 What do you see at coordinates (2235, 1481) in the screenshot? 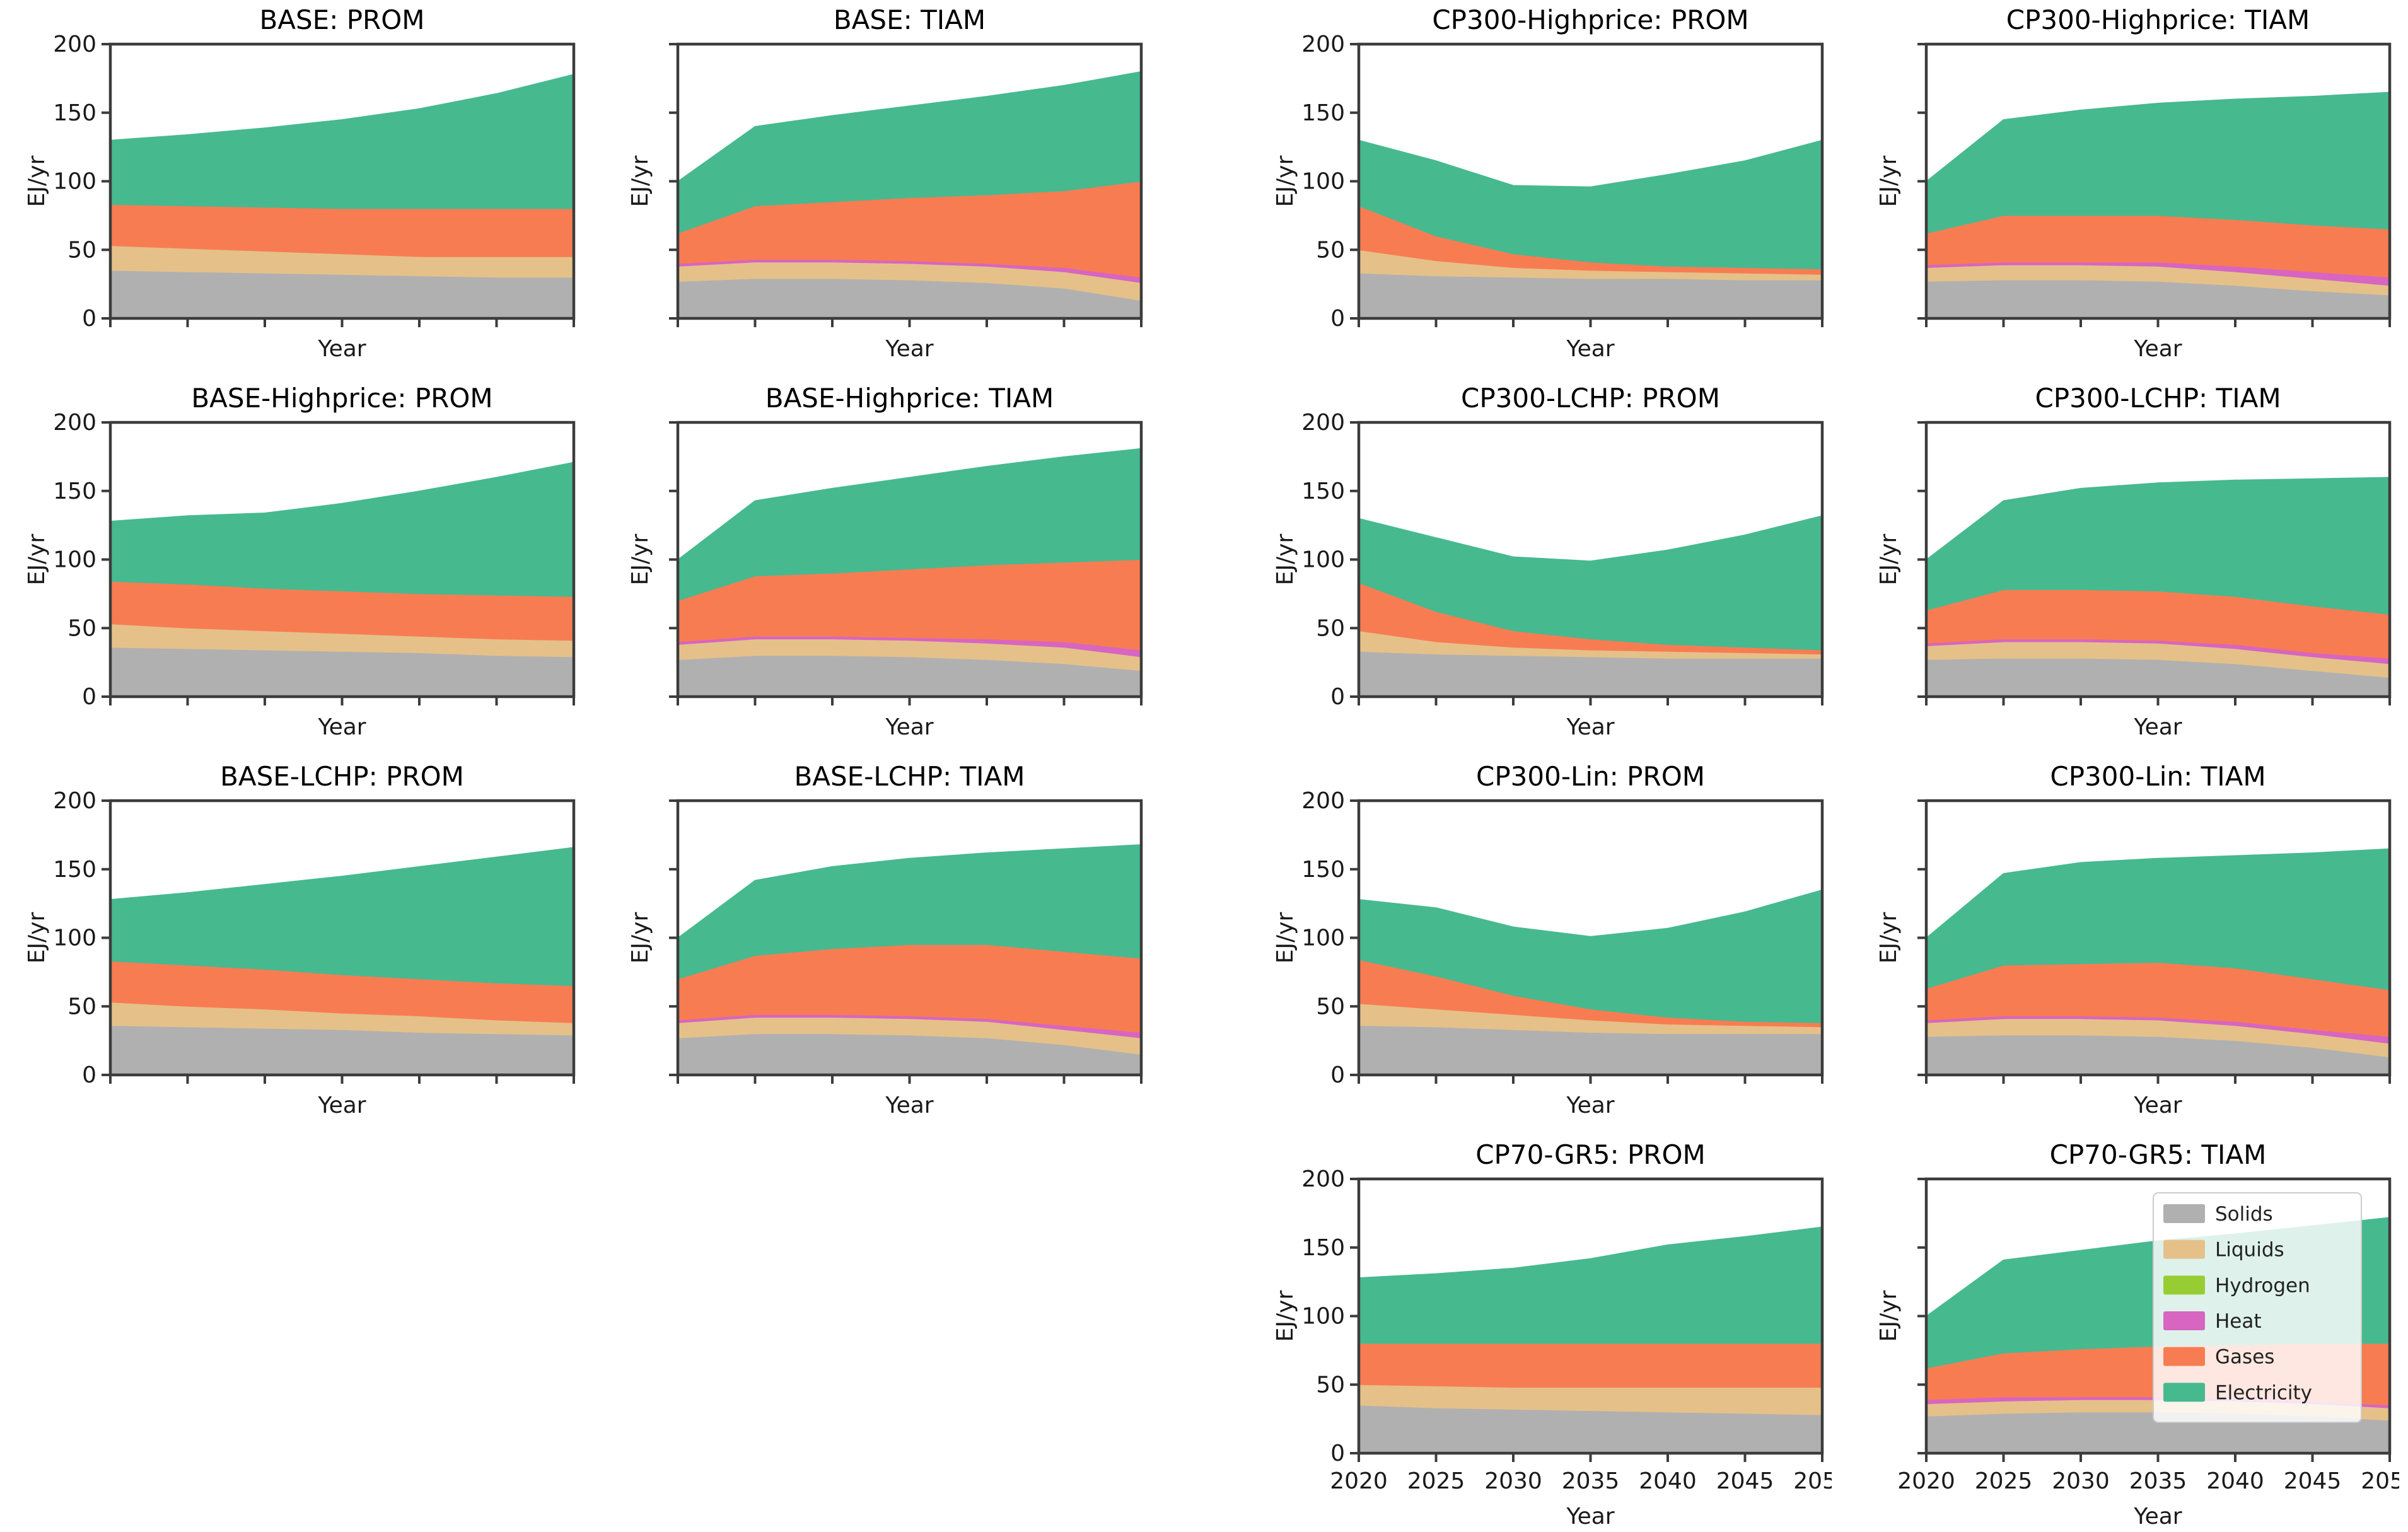
I see `x-tick-label: 2040` at bounding box center [2235, 1481].